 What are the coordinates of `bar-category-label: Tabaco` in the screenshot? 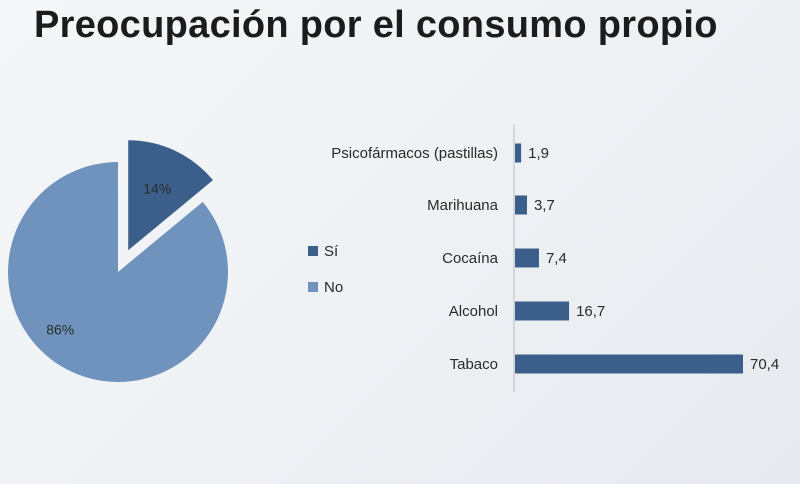 It's located at (474, 364).